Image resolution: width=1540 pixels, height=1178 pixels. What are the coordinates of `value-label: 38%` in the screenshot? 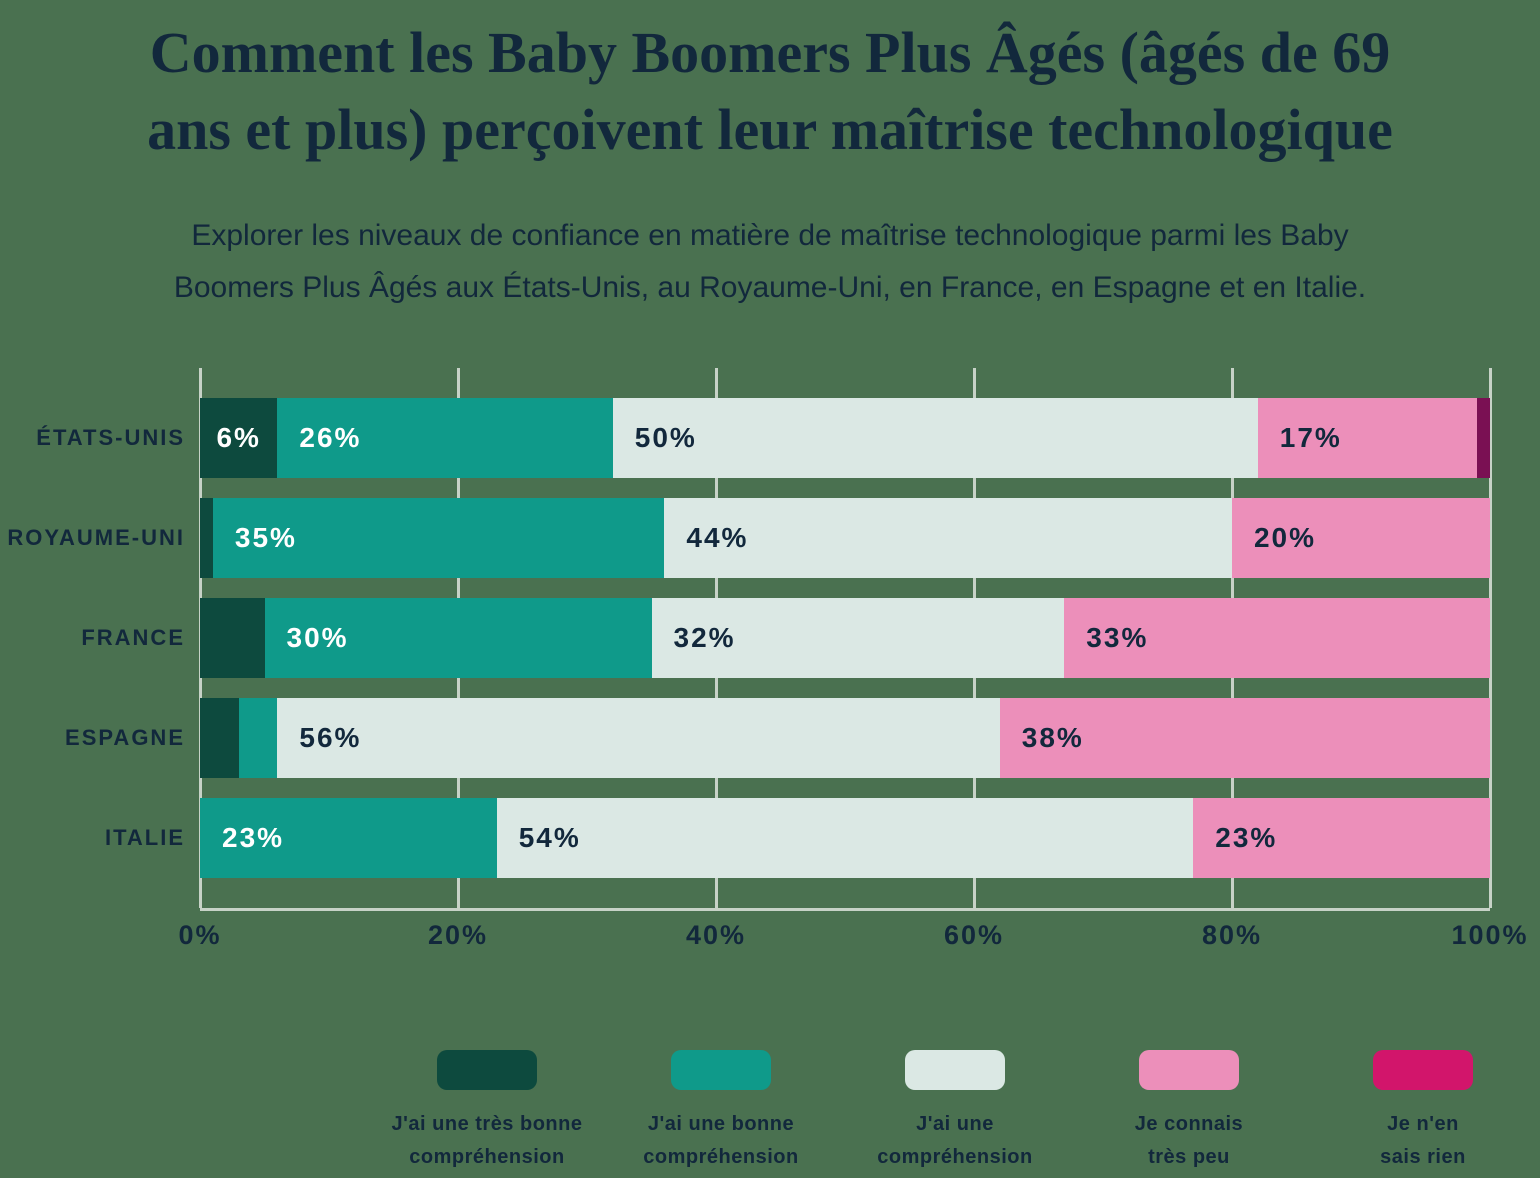 It's located at (1052, 737).